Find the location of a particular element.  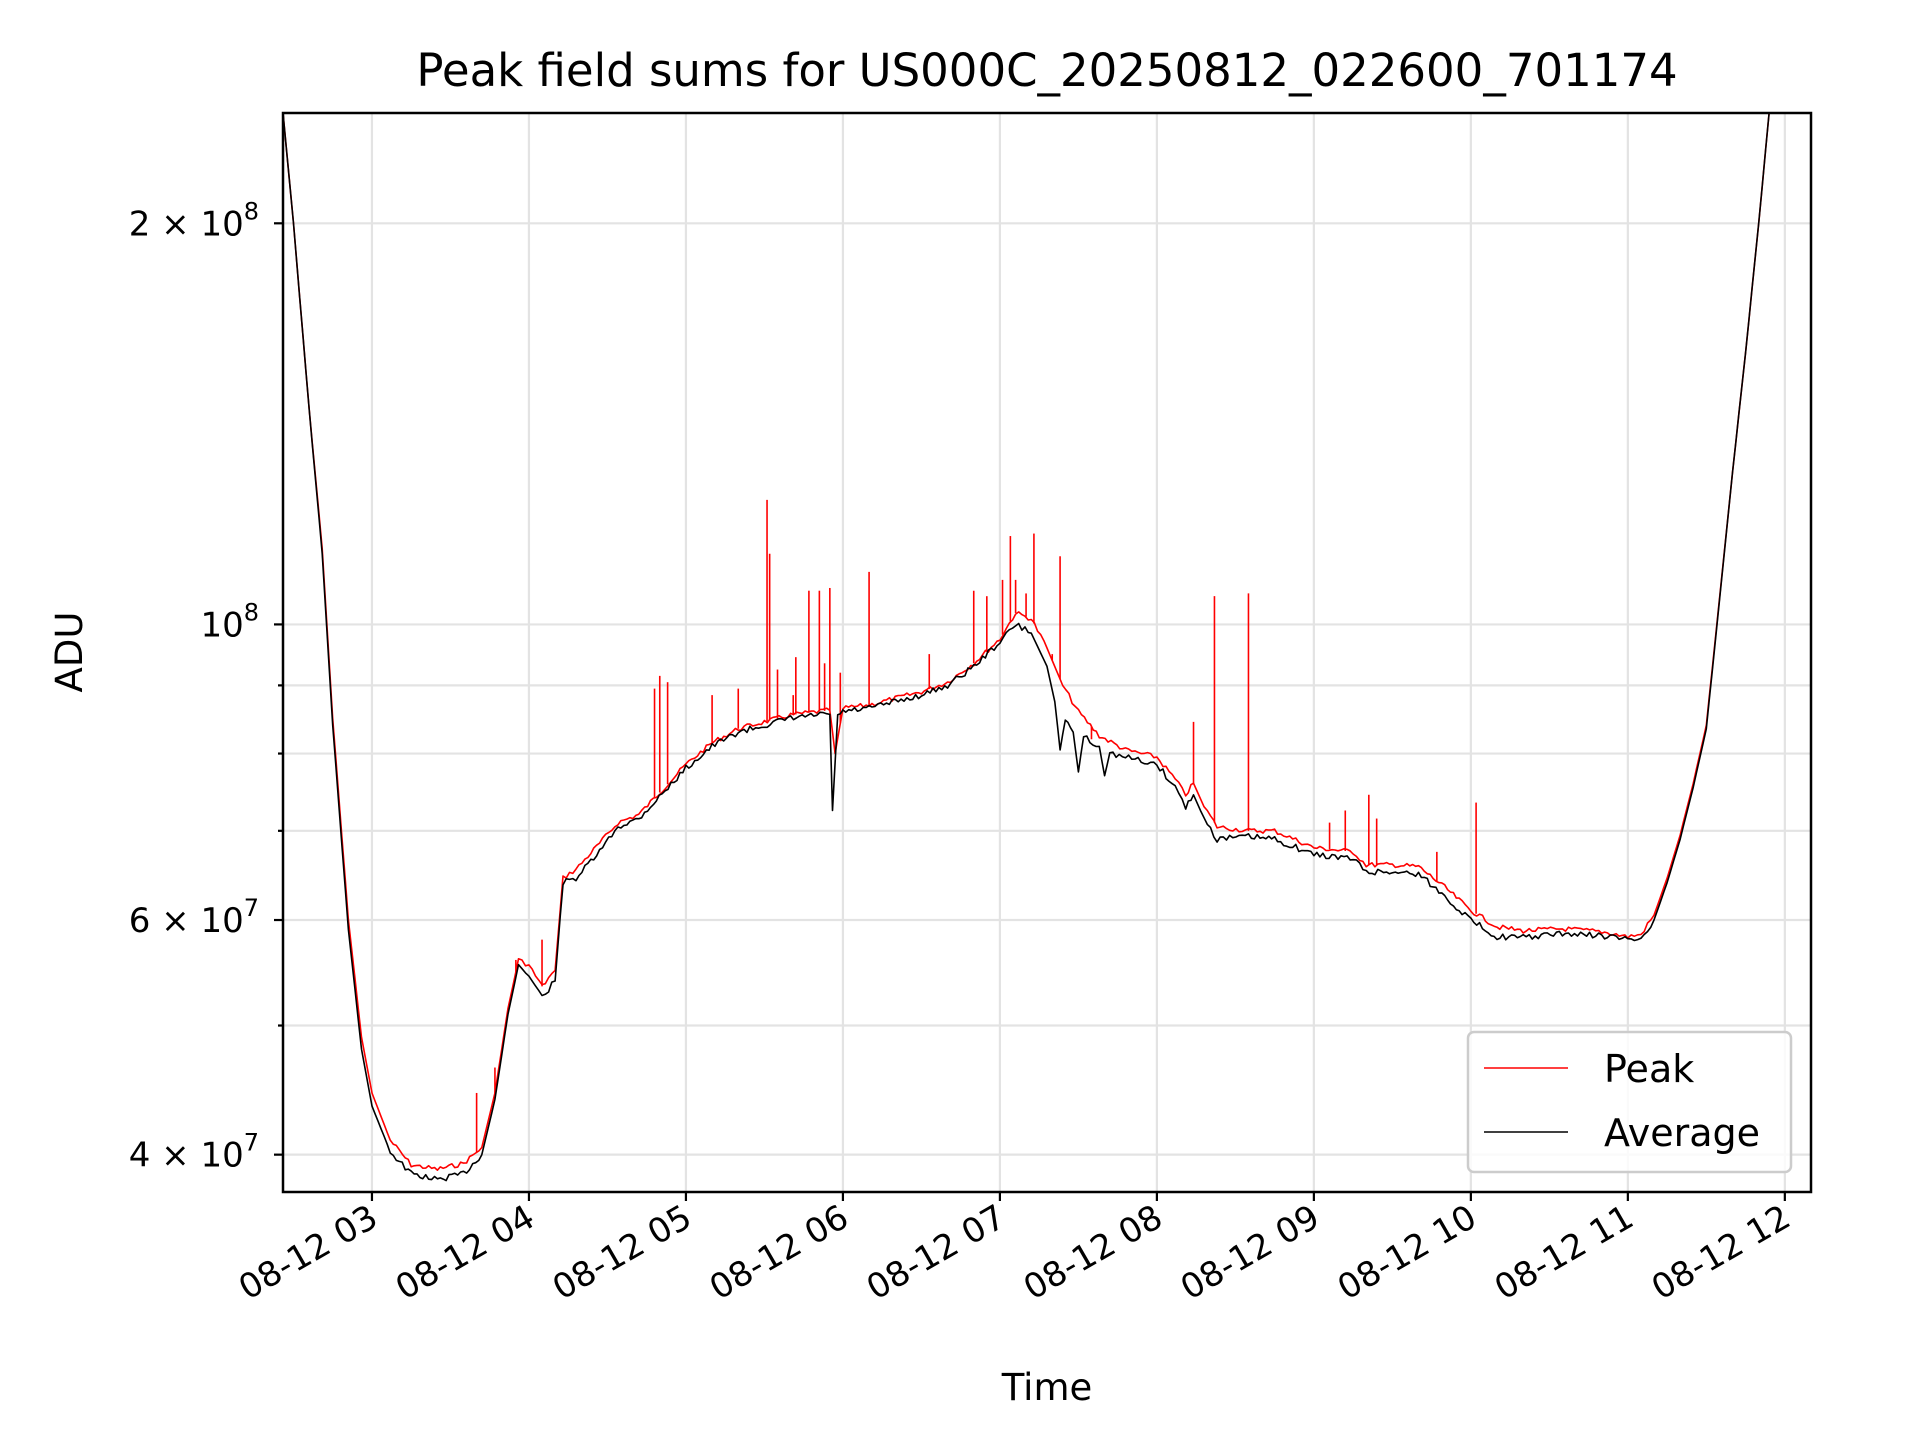

legend-box is located at coordinates (1629, 1102).